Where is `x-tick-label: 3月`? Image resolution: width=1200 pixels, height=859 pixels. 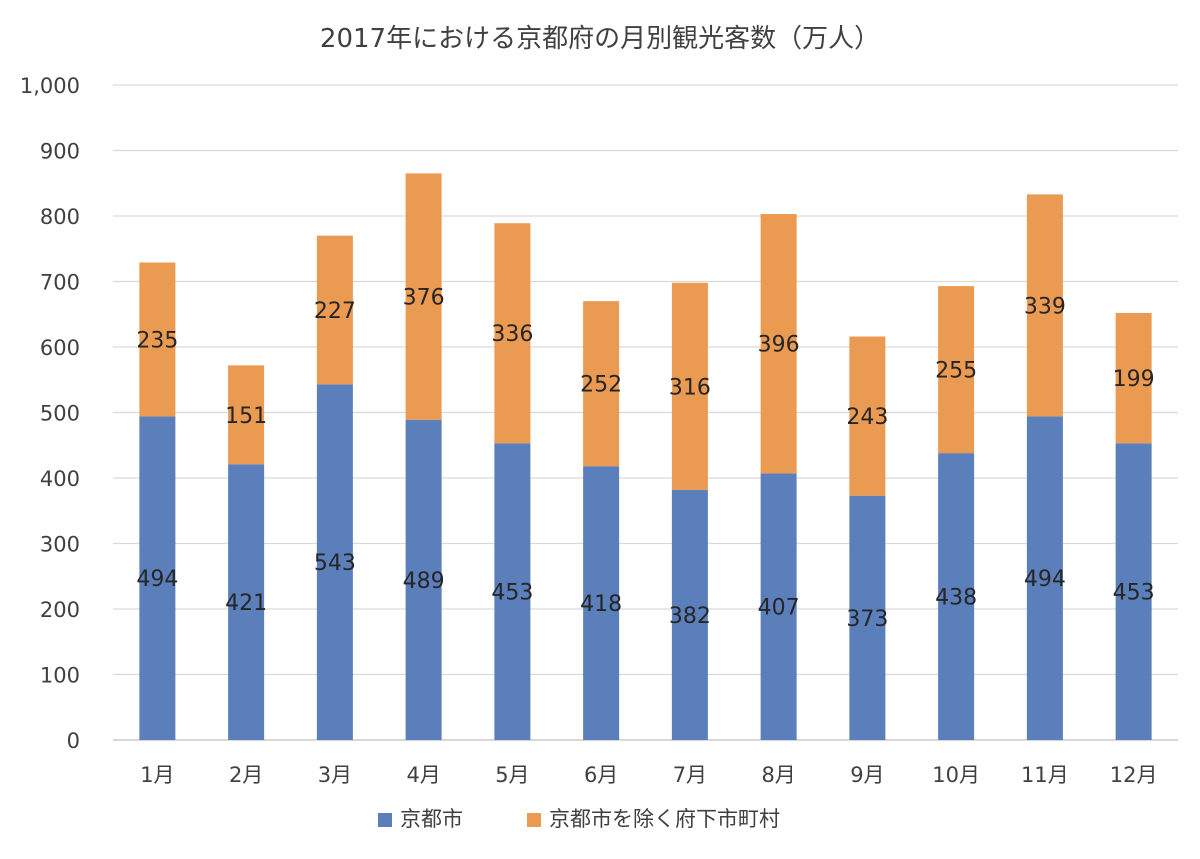
x-tick-label: 3月 is located at coordinates (335, 775).